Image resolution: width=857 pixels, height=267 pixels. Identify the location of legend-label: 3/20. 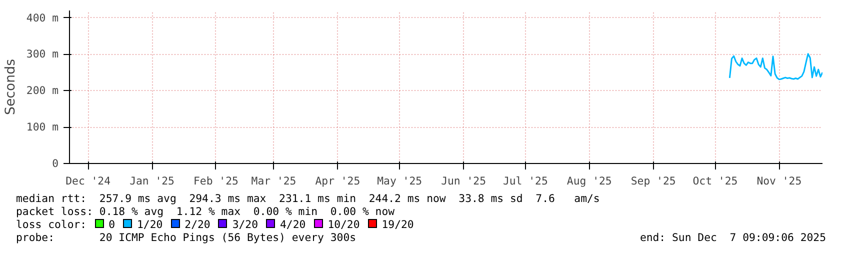
(245, 224).